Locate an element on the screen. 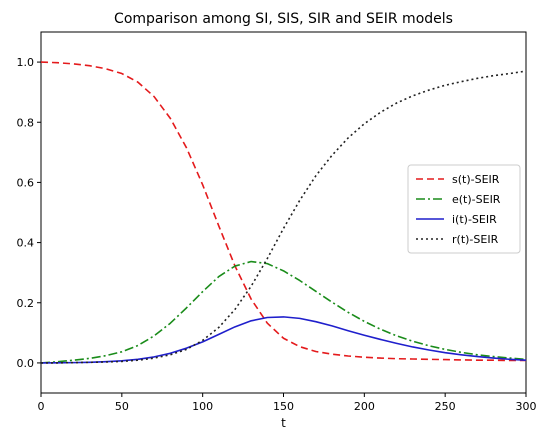  legend: s(t)-SEIR e(t)-SEIR i(t)-SEIR r(t)-SEIR is located at coordinates (464, 209).